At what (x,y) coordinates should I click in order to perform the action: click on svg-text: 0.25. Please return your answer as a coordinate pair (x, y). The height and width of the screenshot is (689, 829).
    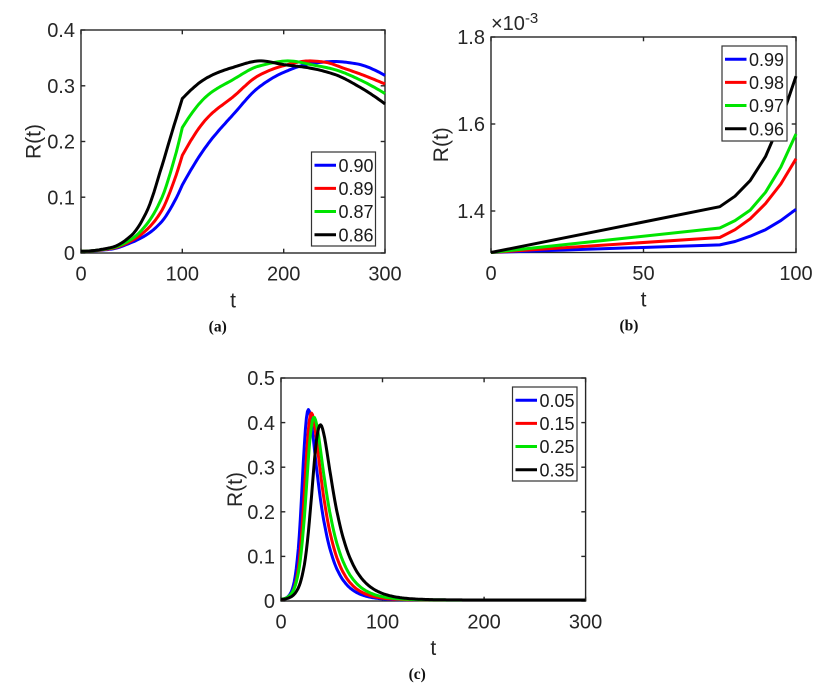
    Looking at the image, I should click on (557, 447).